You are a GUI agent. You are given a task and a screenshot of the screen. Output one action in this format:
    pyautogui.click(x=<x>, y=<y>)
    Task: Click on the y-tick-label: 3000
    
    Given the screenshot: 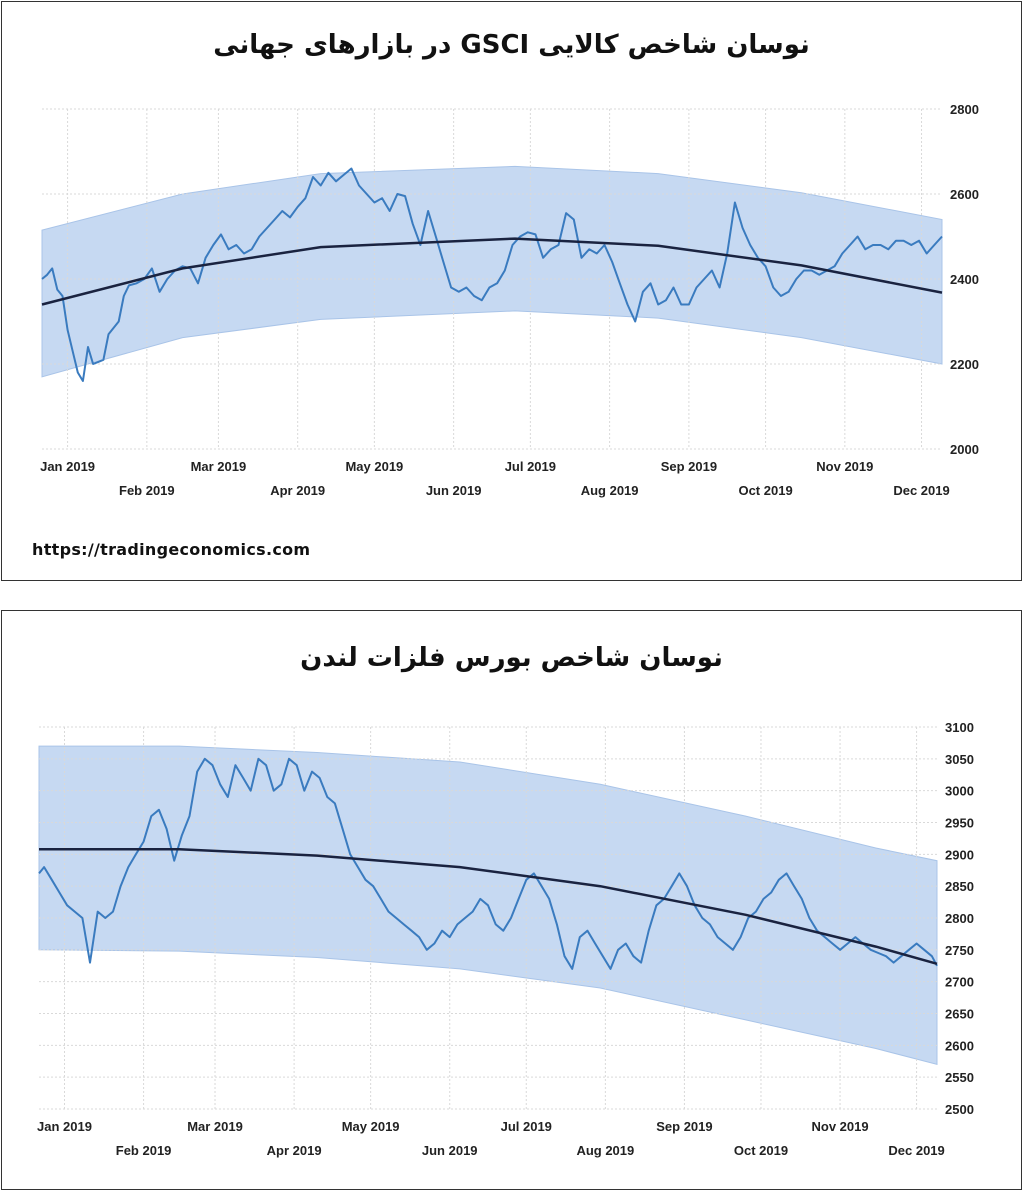 What is the action you would take?
    pyautogui.click(x=959, y=791)
    